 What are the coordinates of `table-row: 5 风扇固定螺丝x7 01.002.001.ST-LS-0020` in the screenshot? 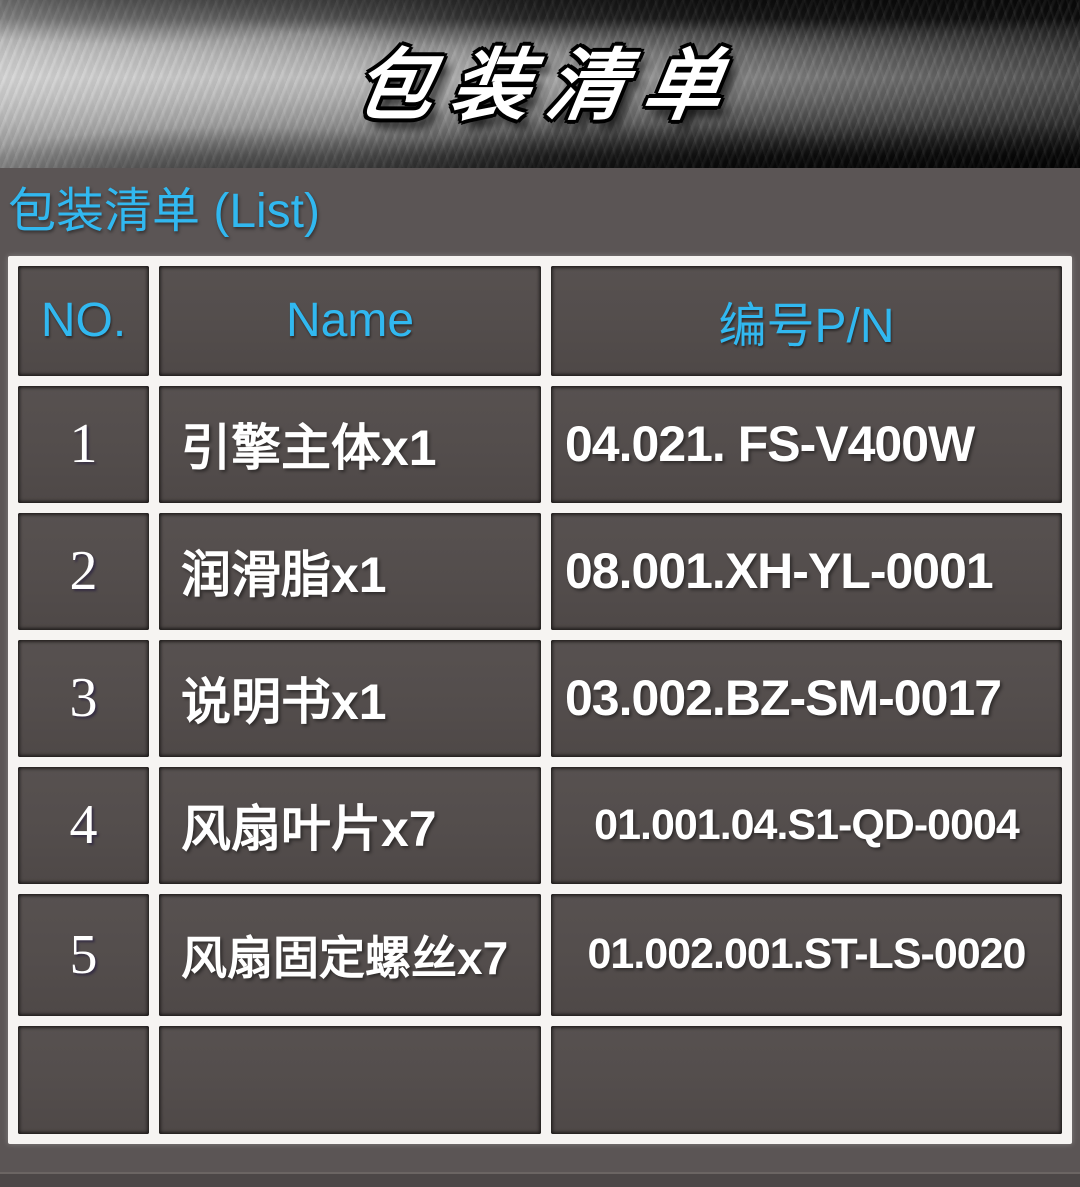 It's located at (540, 954).